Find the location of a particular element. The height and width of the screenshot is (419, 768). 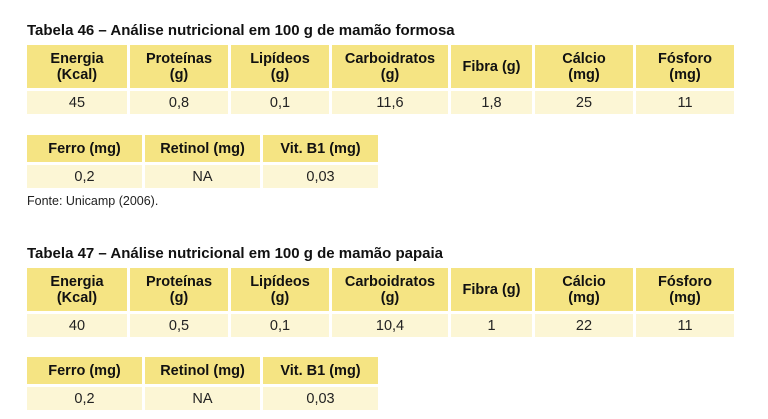

value-cell: 1,8 is located at coordinates (491, 102).